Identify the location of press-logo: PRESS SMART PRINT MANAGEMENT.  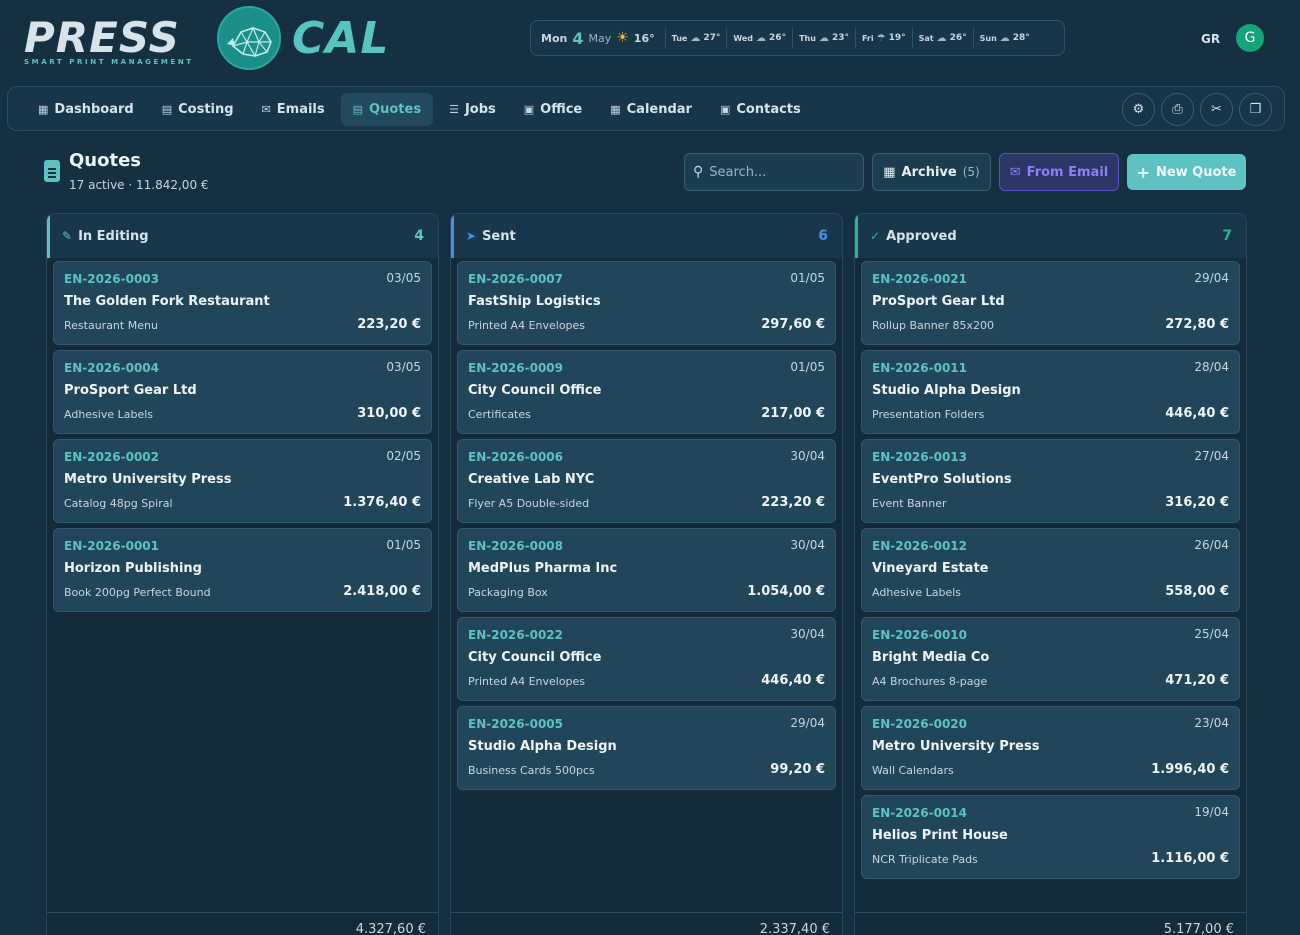
(114, 42).